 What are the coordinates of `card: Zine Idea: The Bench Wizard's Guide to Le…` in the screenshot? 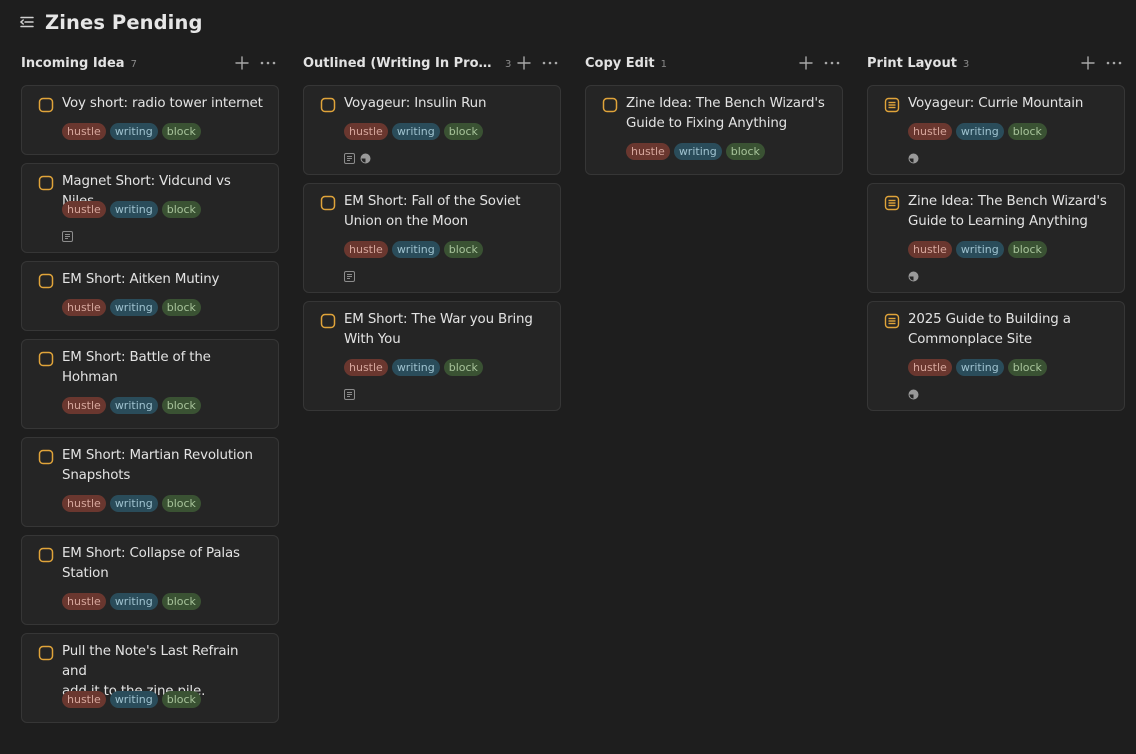 It's located at (996, 238).